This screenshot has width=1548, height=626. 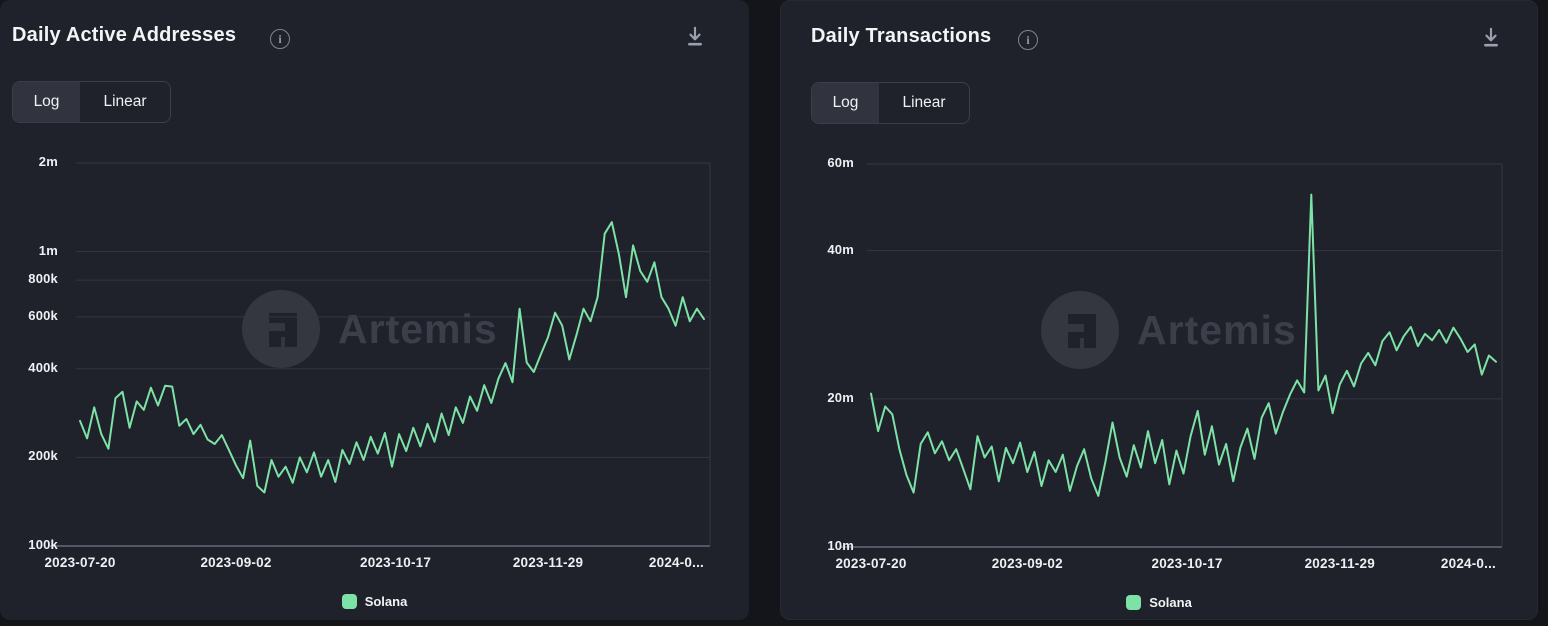 What do you see at coordinates (43, 367) in the screenshot?
I see `y-axis-label: 400k` at bounding box center [43, 367].